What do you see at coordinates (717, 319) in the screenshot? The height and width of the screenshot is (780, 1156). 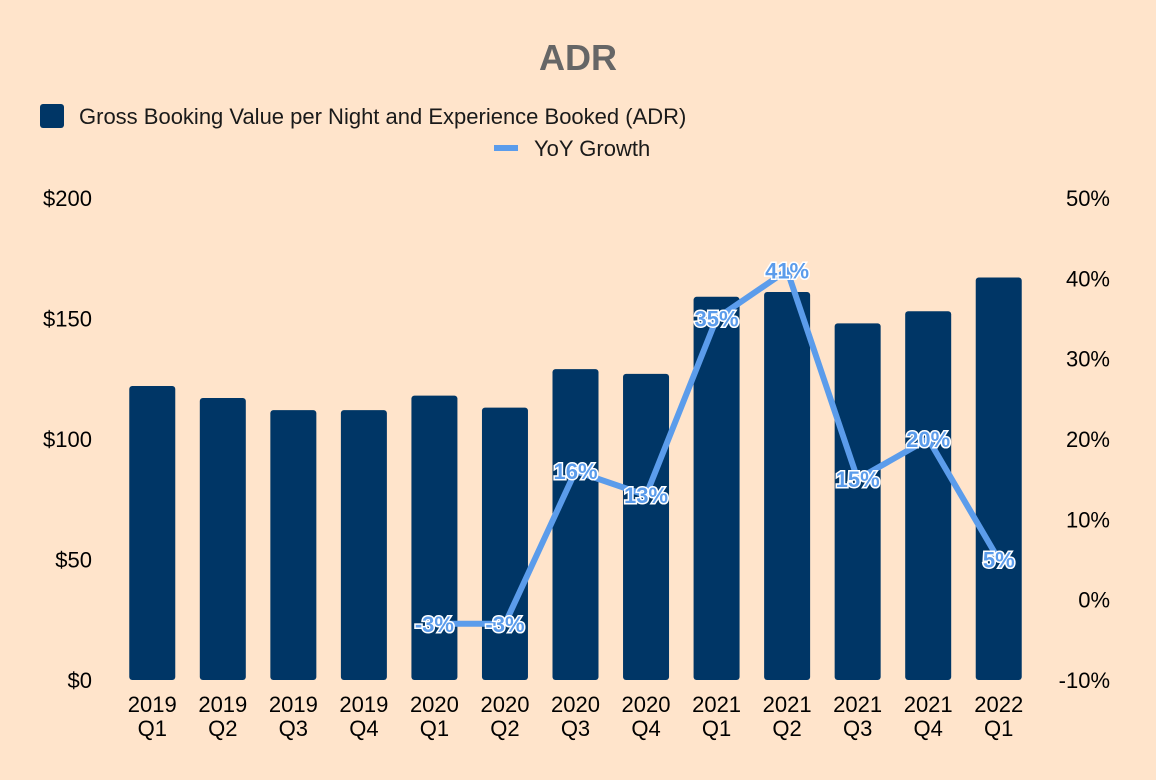 I see `yoy-data-label: 35%` at bounding box center [717, 319].